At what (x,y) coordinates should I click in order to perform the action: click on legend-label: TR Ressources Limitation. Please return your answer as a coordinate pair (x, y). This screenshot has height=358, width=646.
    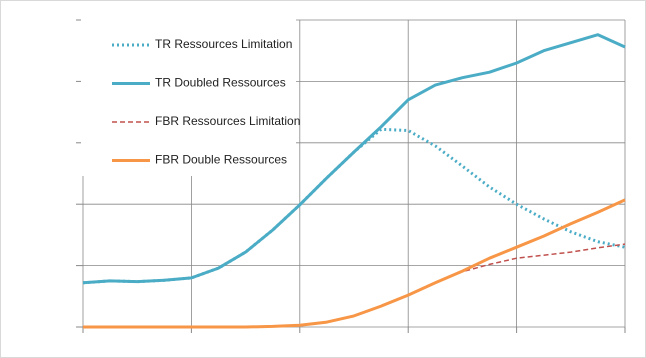
    Looking at the image, I should click on (223, 44).